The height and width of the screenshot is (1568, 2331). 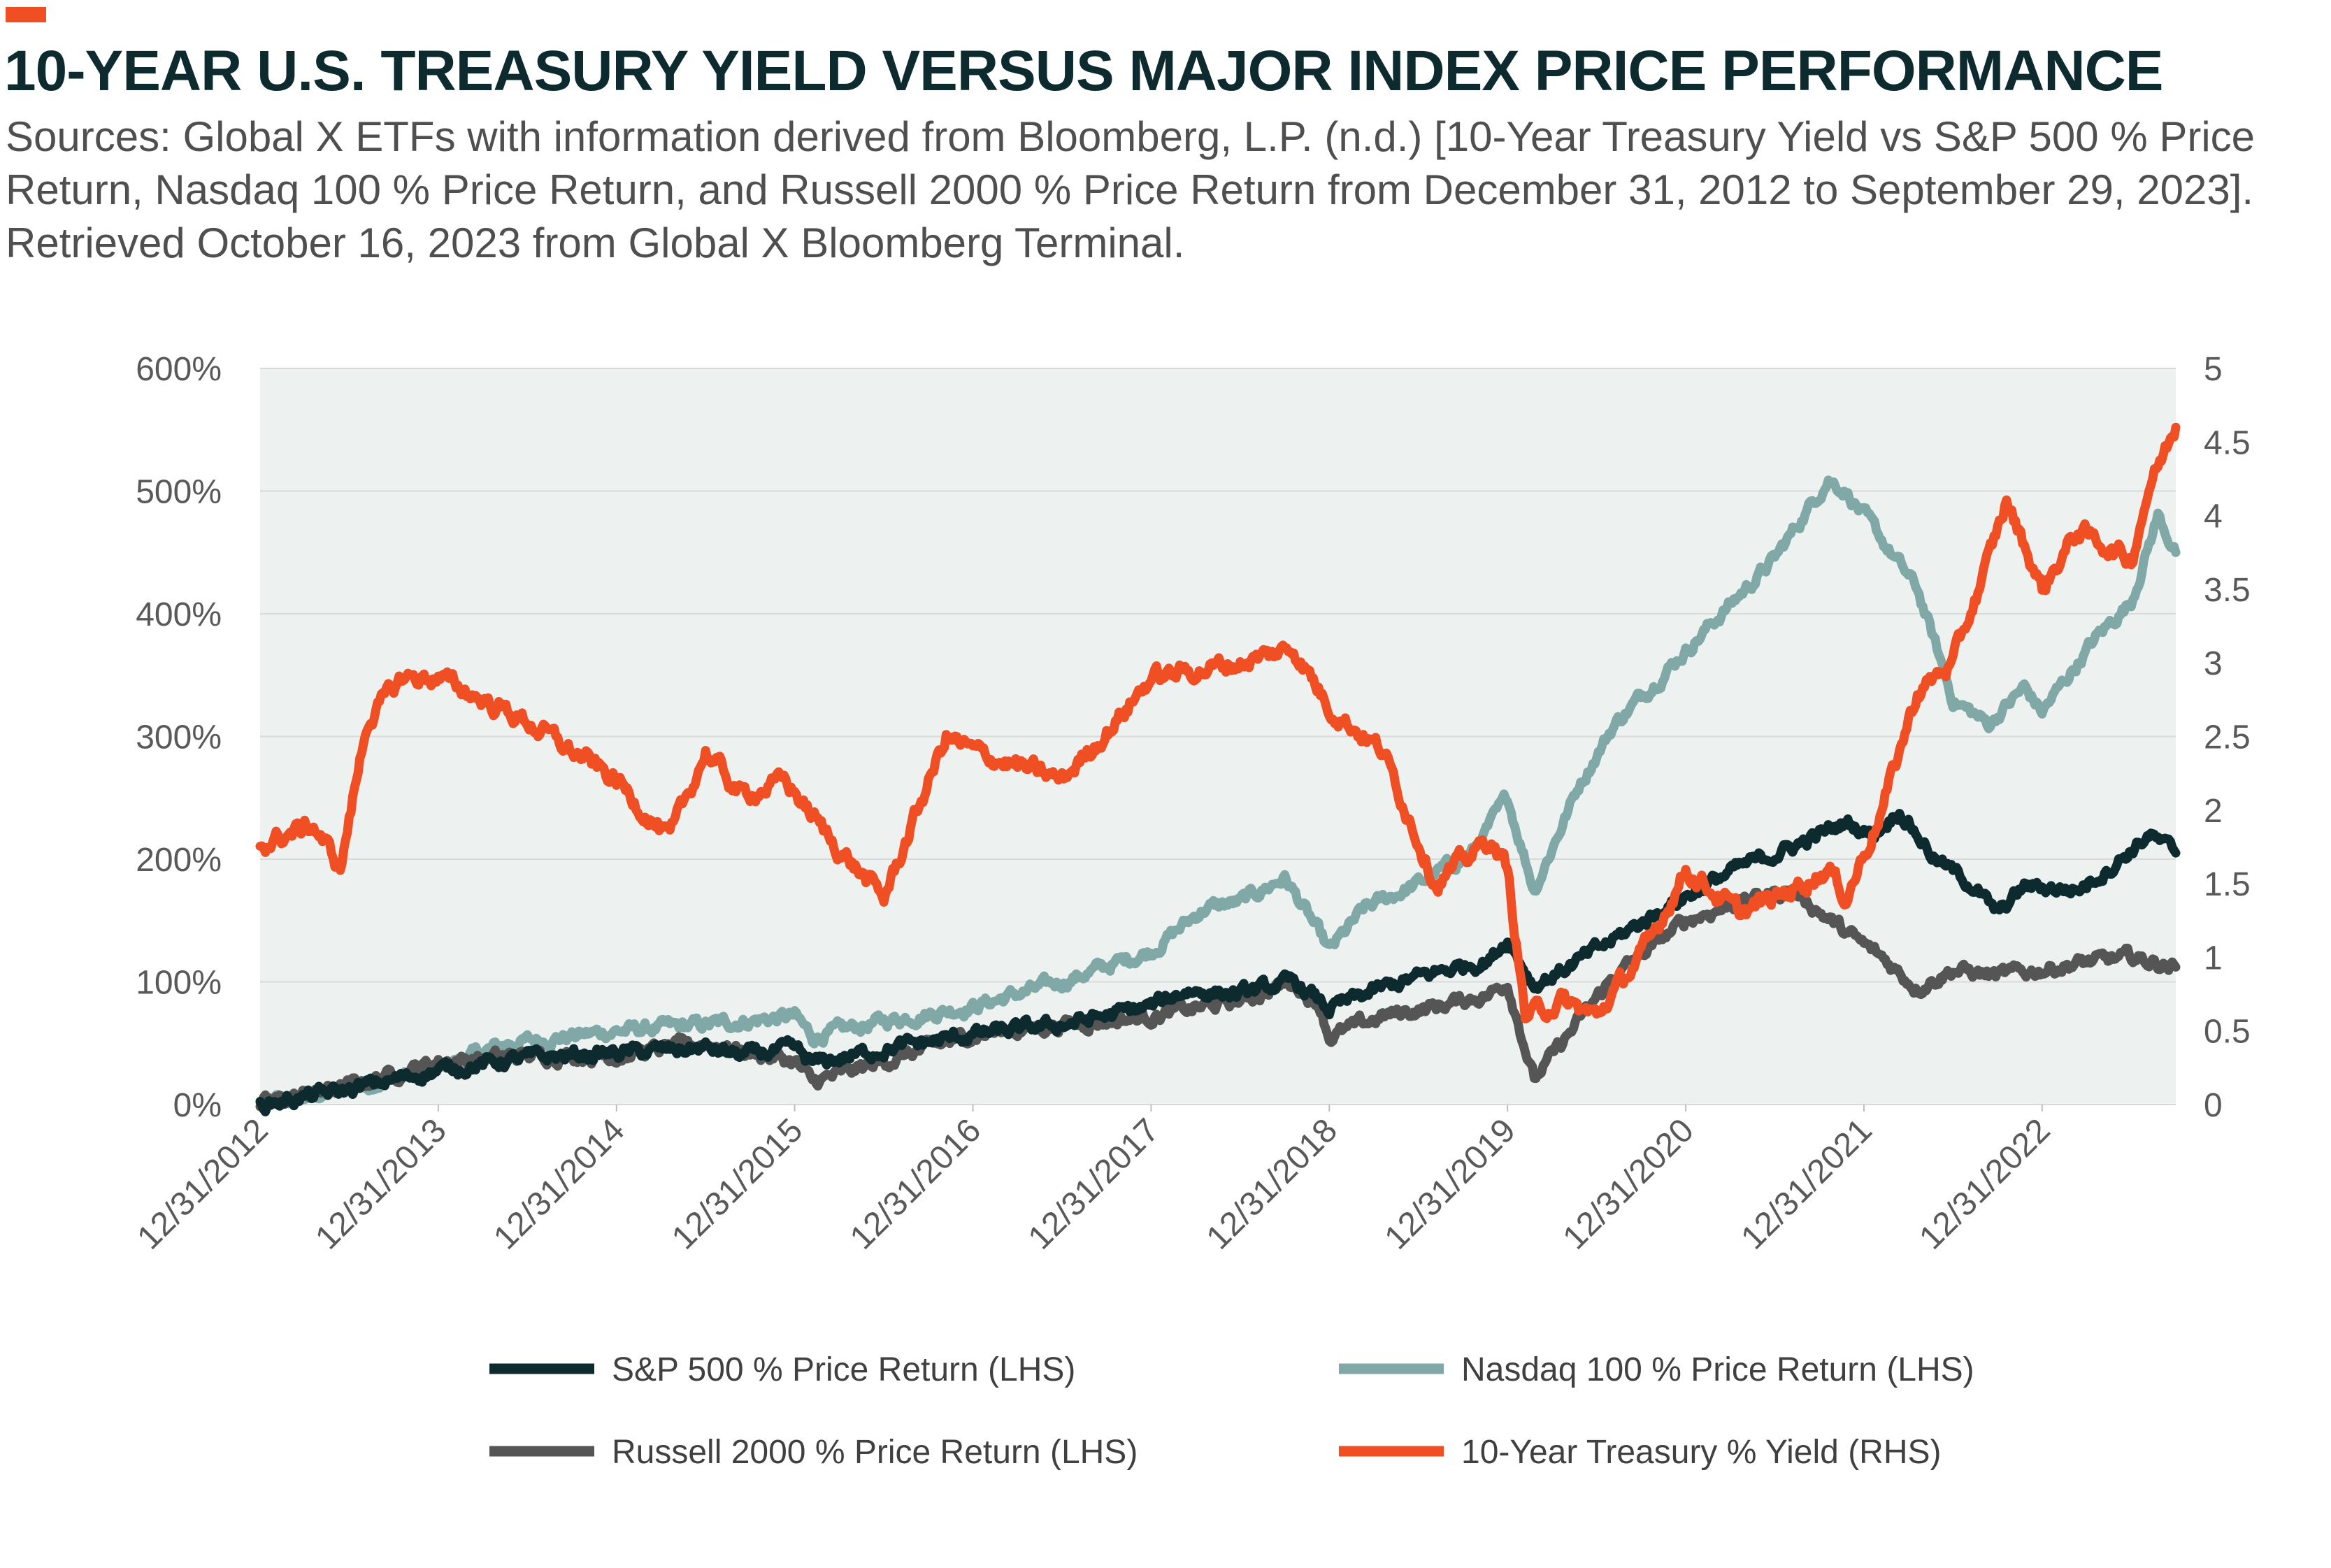 I want to click on right-axis-tick-label: 1, so click(x=2213, y=958).